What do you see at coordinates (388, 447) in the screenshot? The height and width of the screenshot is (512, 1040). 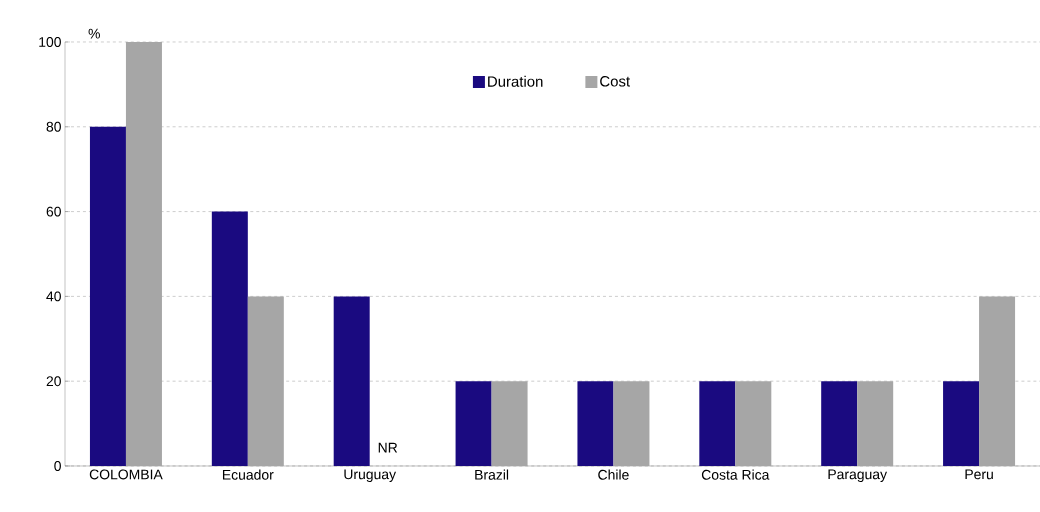 I see `annotation: NR` at bounding box center [388, 447].